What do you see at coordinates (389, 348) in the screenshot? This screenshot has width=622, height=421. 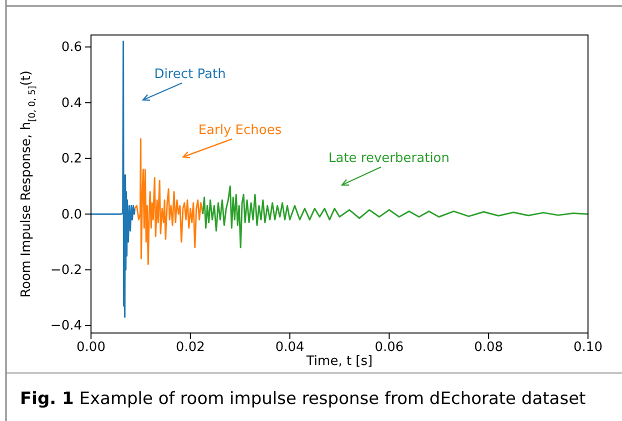 I see `x-tick-label: 0.06` at bounding box center [389, 348].